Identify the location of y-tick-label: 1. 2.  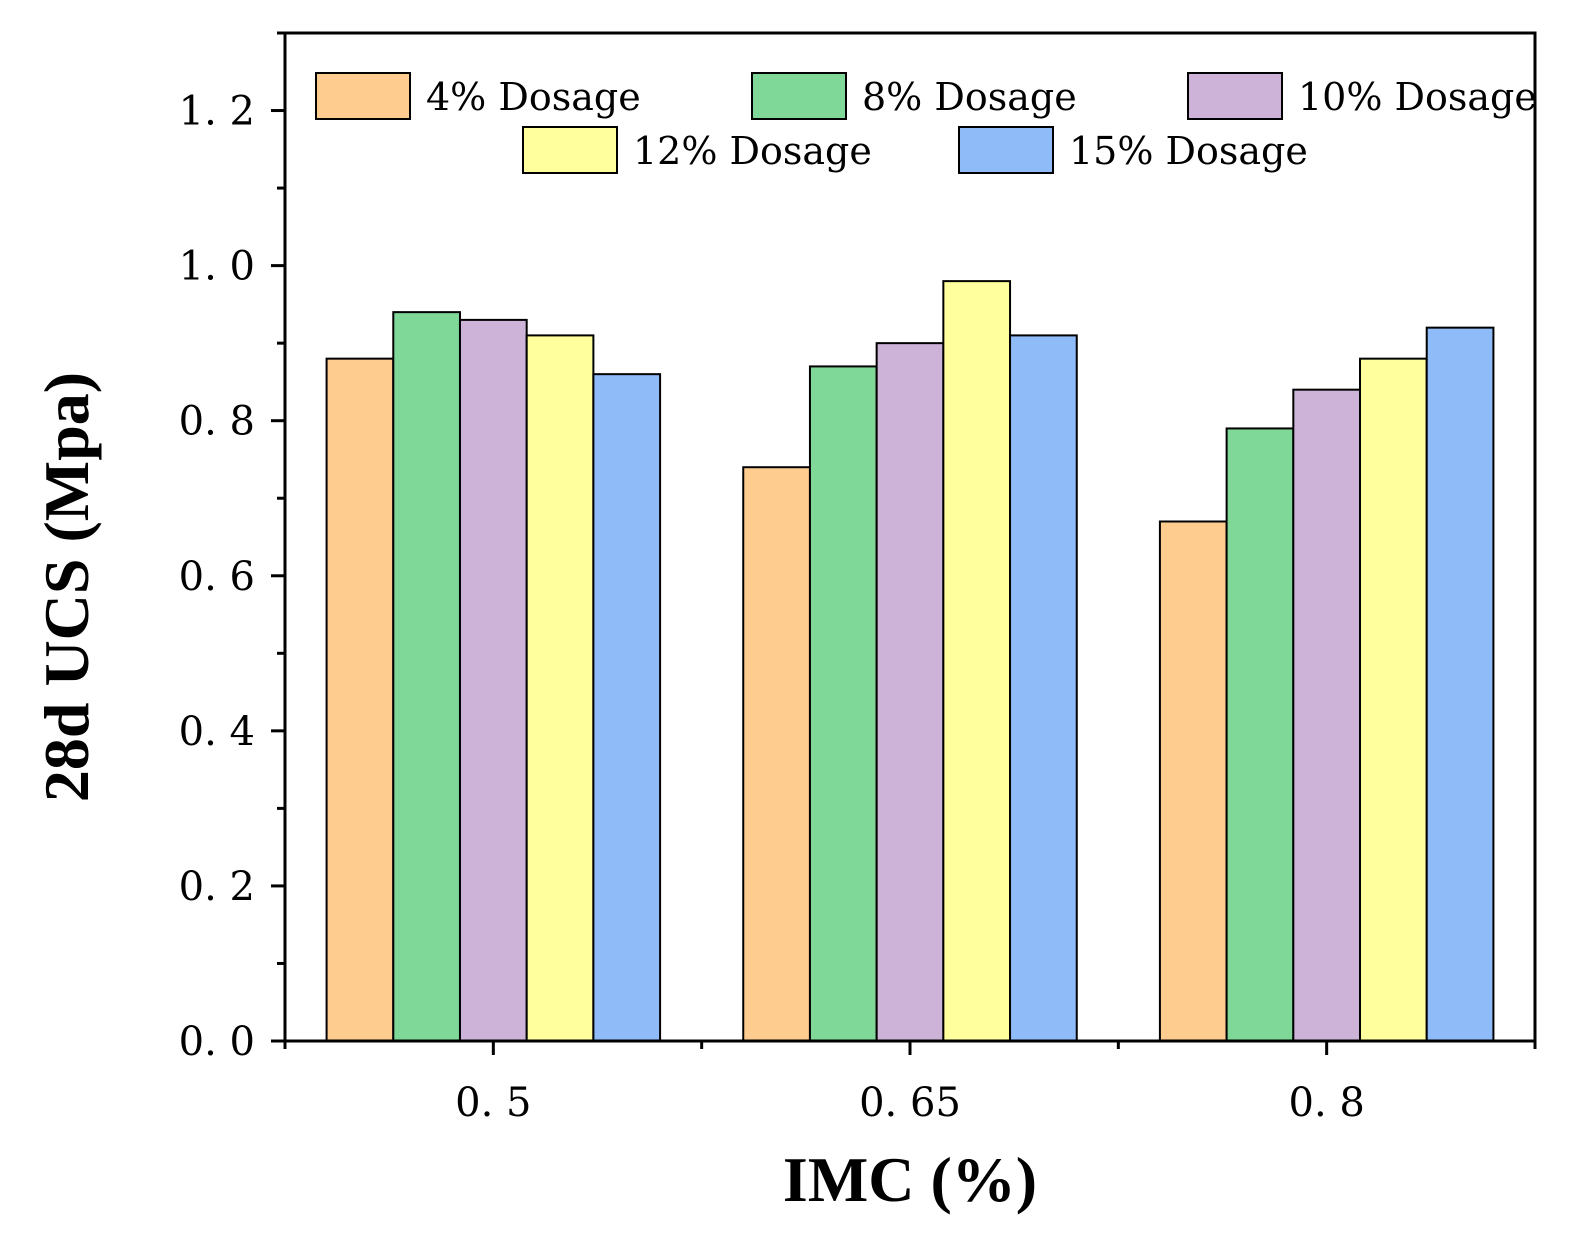
(217, 112).